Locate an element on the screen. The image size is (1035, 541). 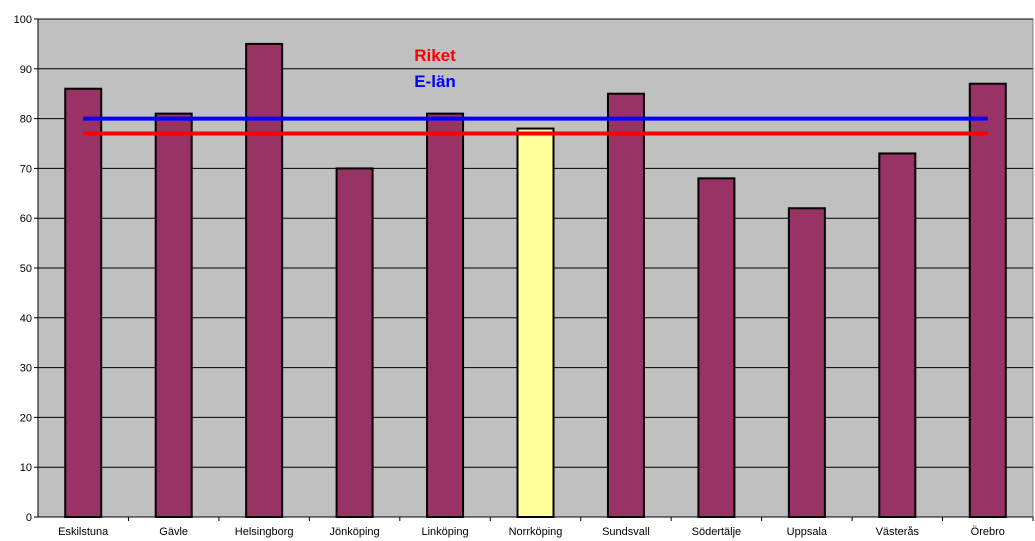
y-tick-label: 20 is located at coordinates (26, 418).